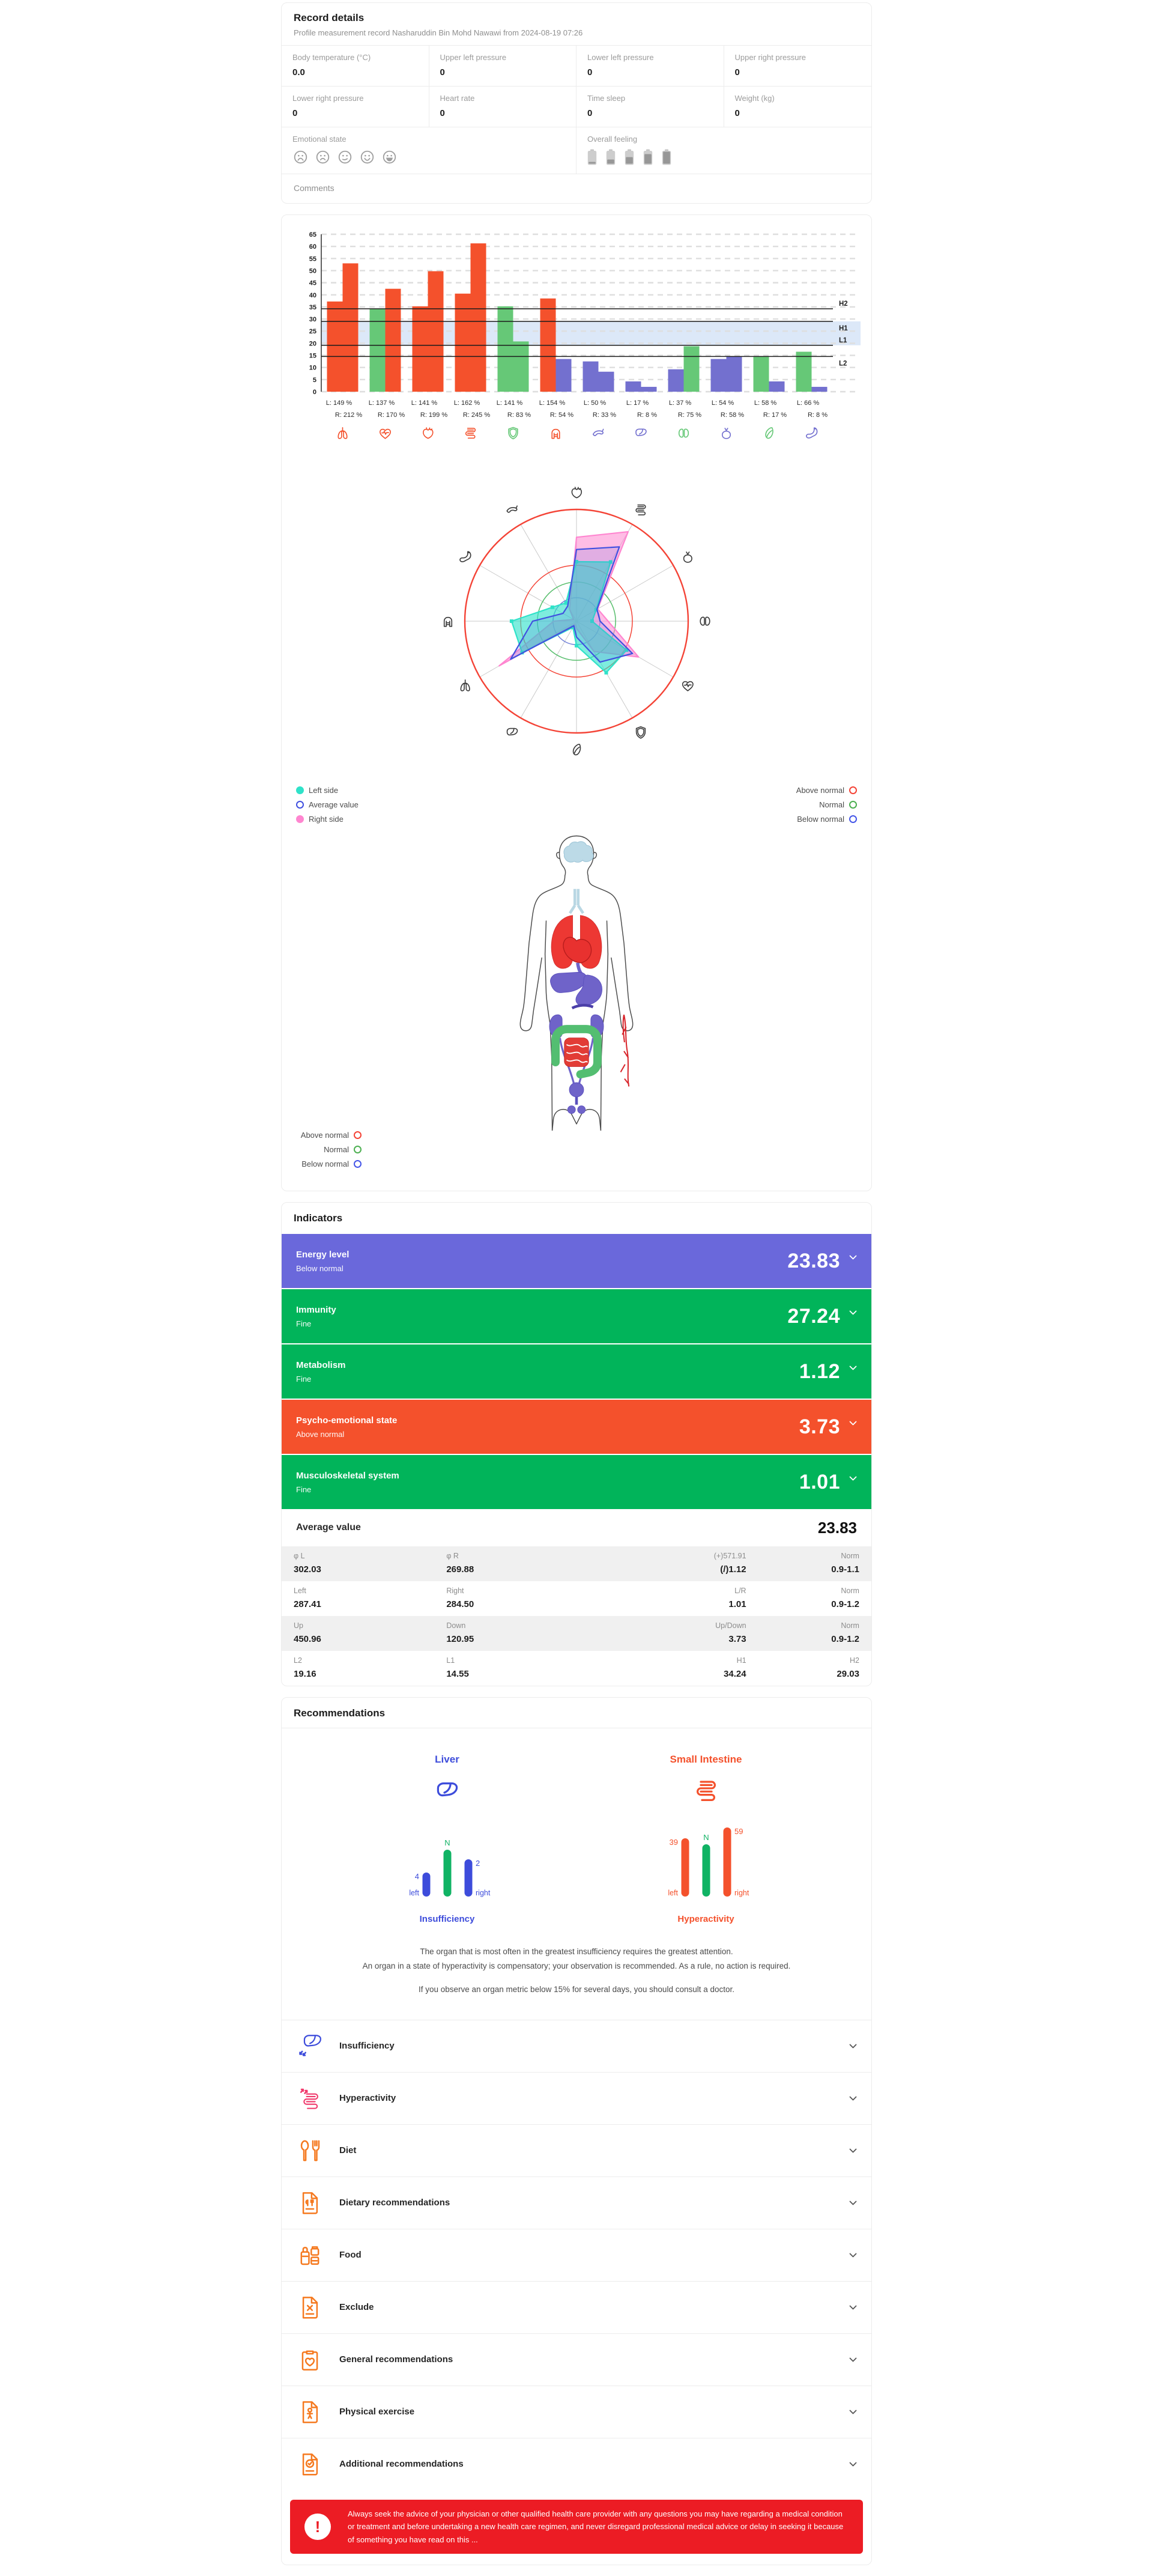  I want to click on mini-bar-chart: 4 N 2 left right, so click(450, 1867).